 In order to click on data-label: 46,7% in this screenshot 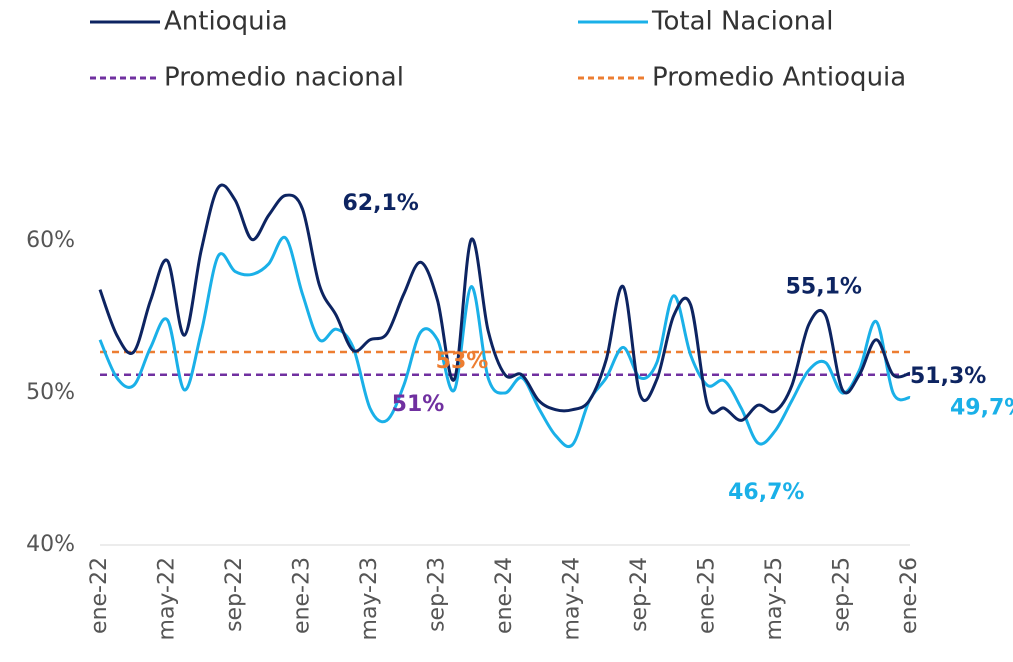, I will do `click(766, 492)`.